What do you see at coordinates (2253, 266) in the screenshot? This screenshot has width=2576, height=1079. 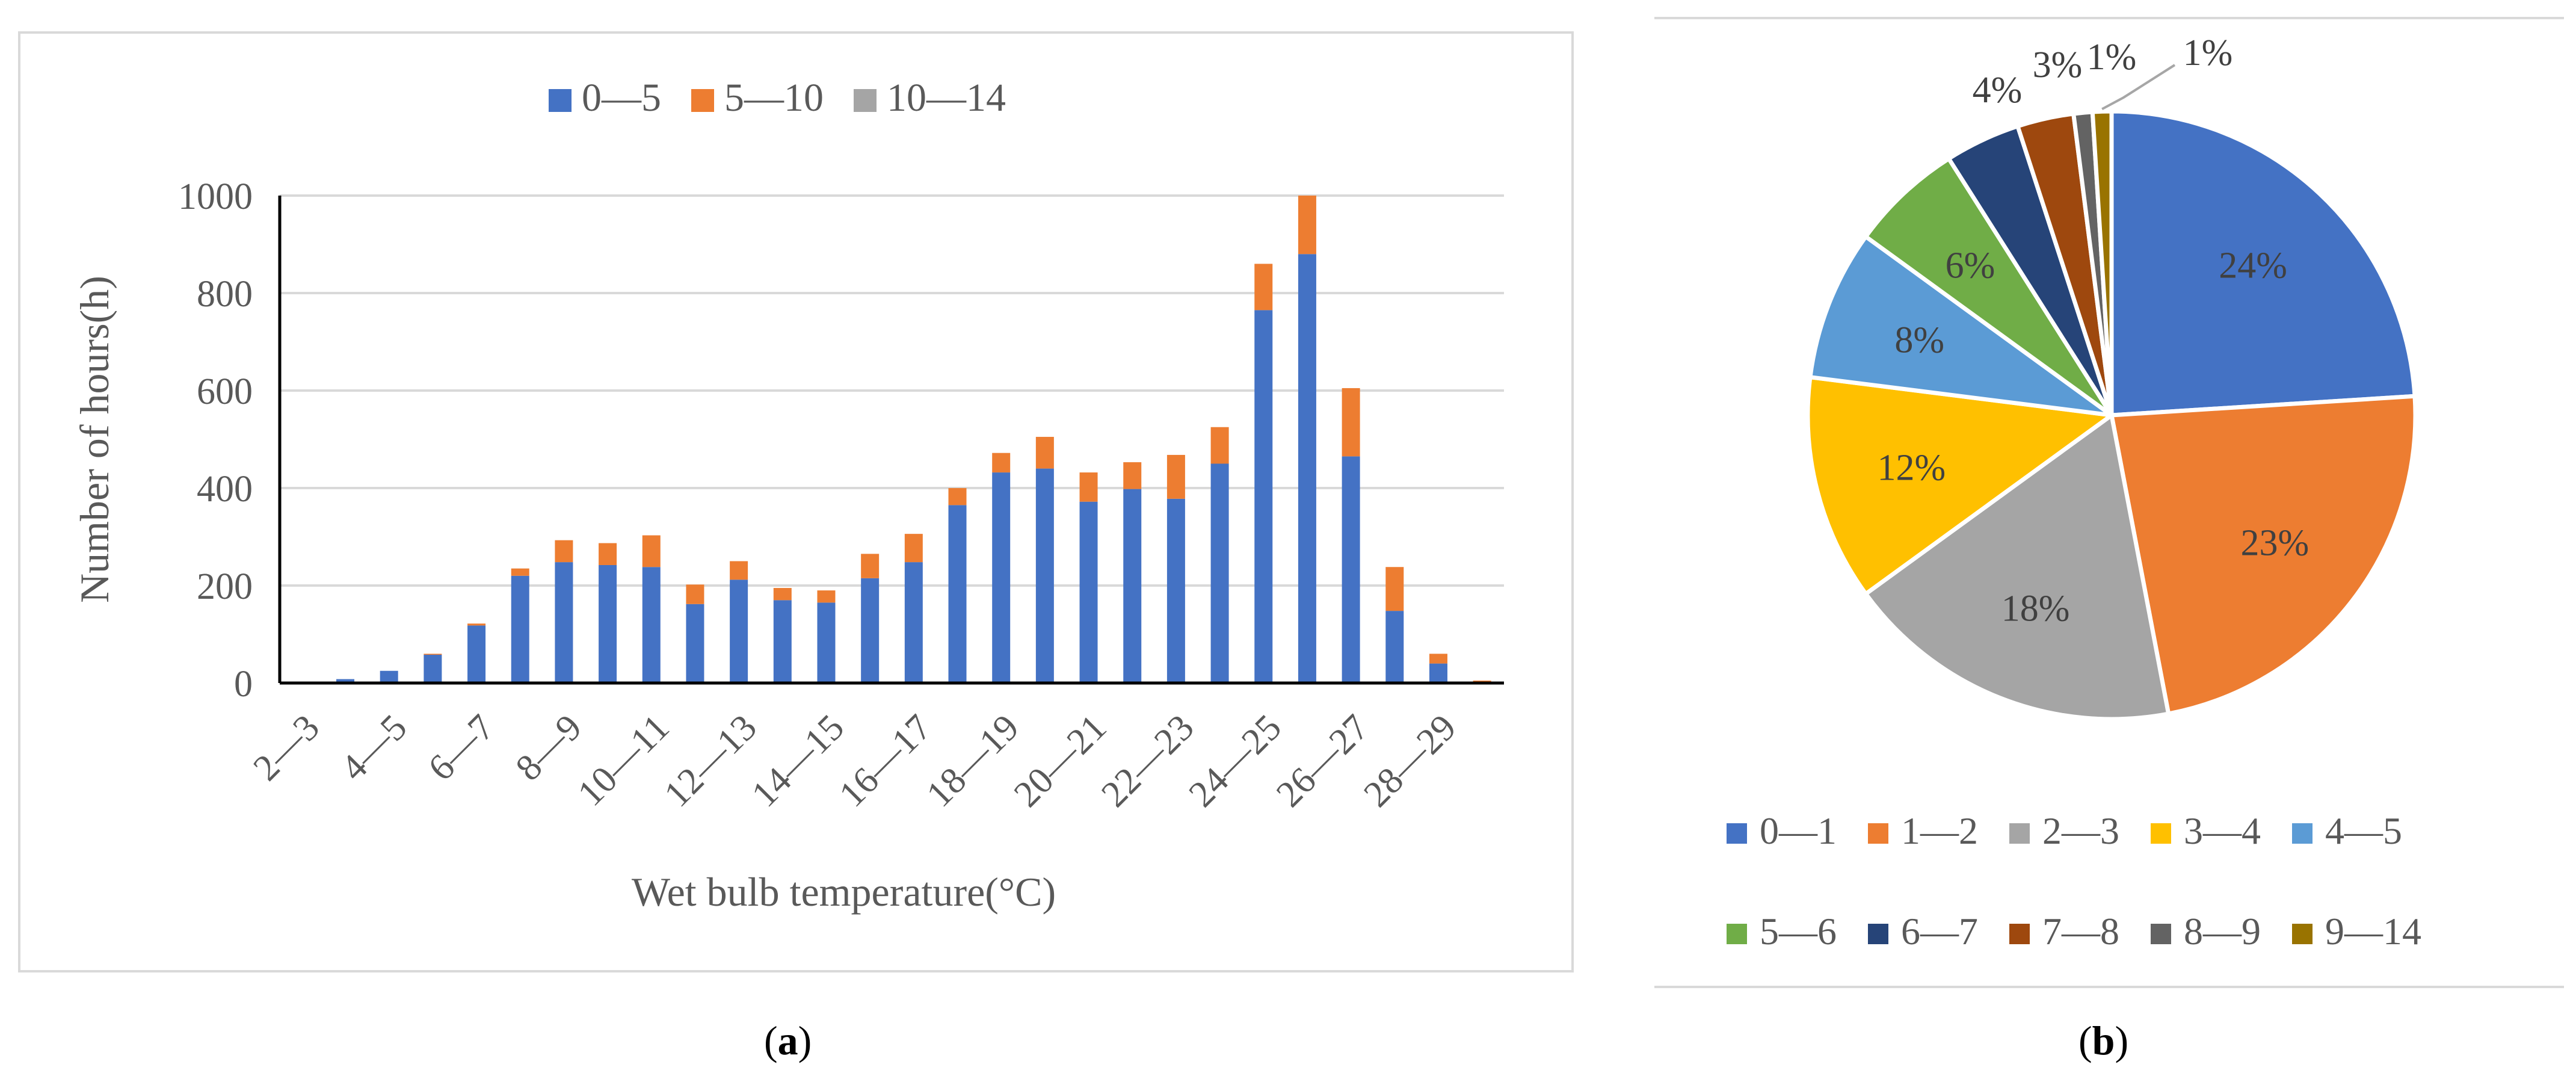 I see `pie-data-label: 24%` at bounding box center [2253, 266].